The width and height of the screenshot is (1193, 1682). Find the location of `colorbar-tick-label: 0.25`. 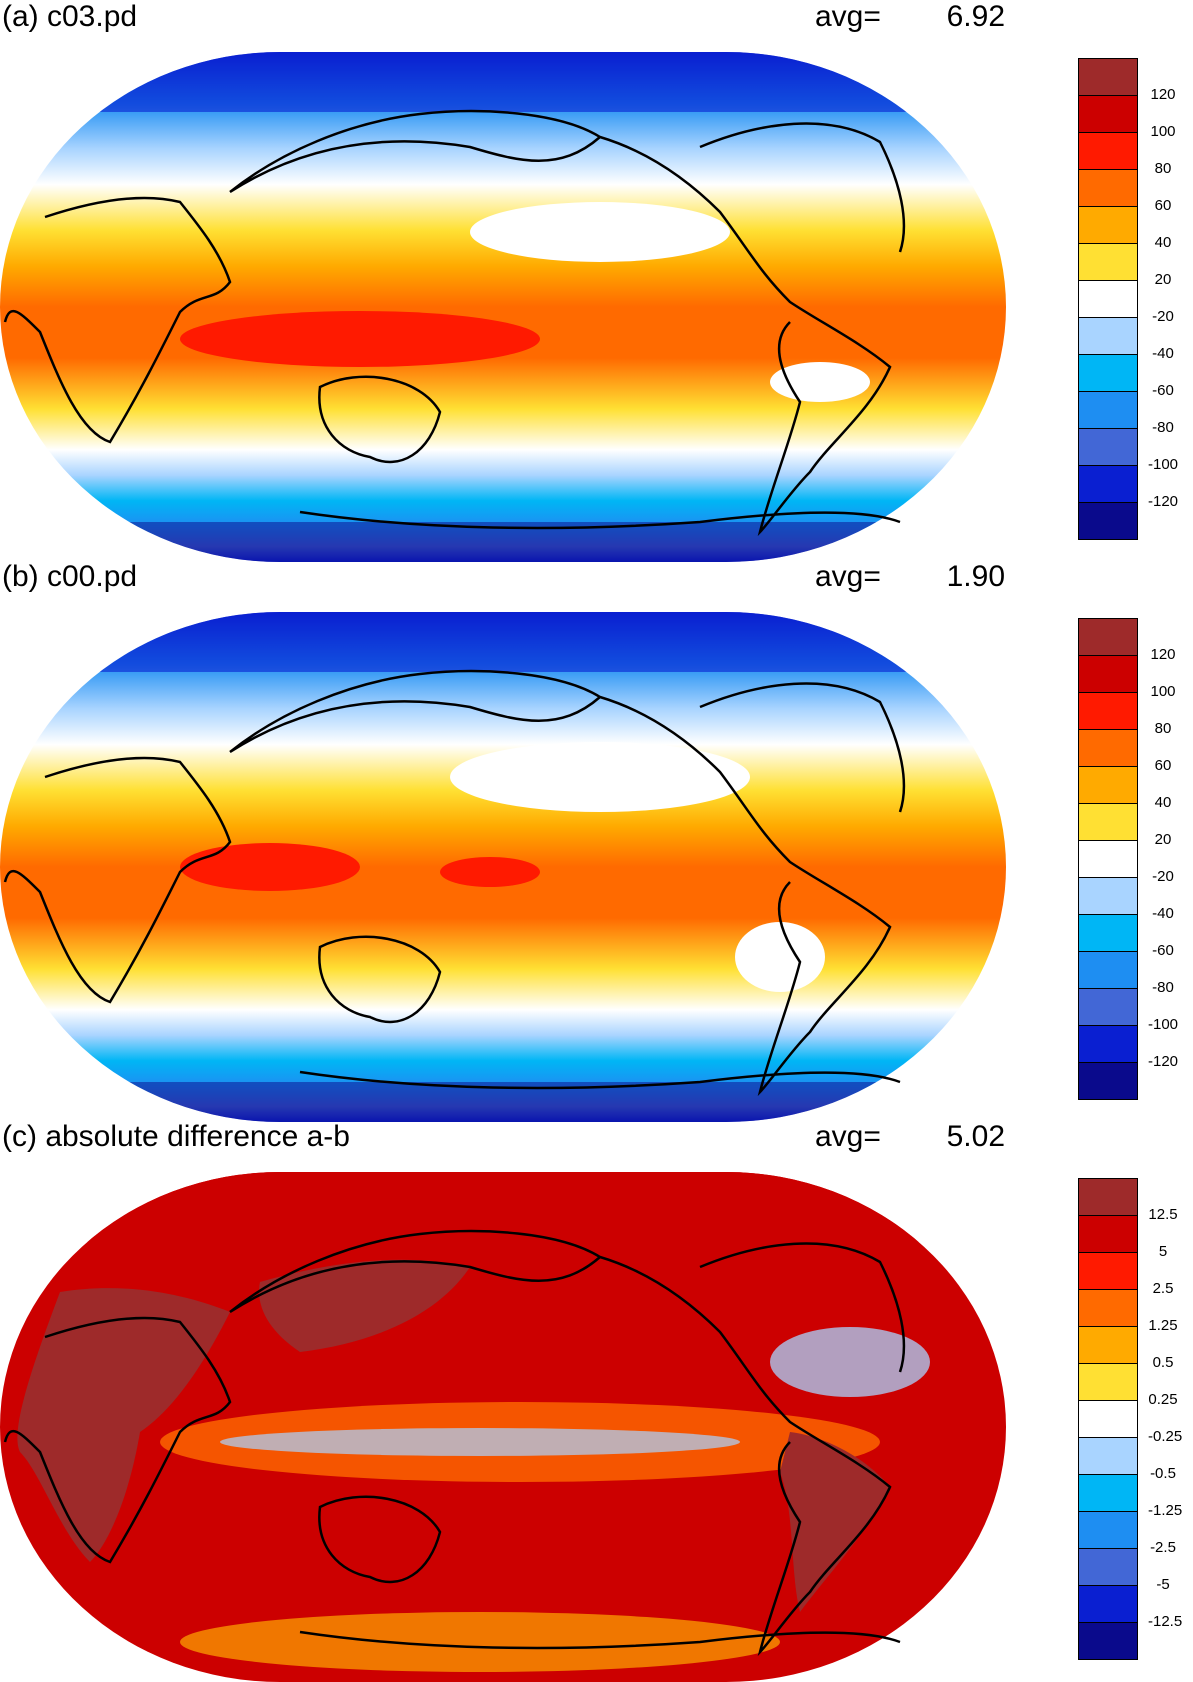

colorbar-tick-label: 0.25 is located at coordinates (1163, 1399).